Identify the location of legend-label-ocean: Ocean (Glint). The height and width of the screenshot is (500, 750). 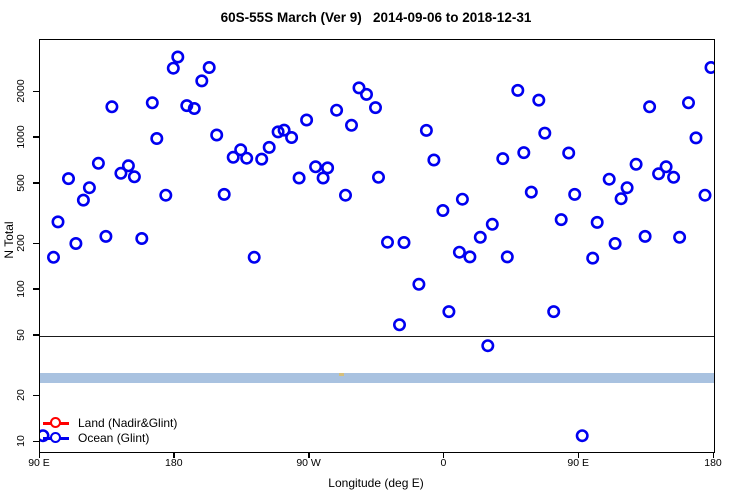
(114, 438).